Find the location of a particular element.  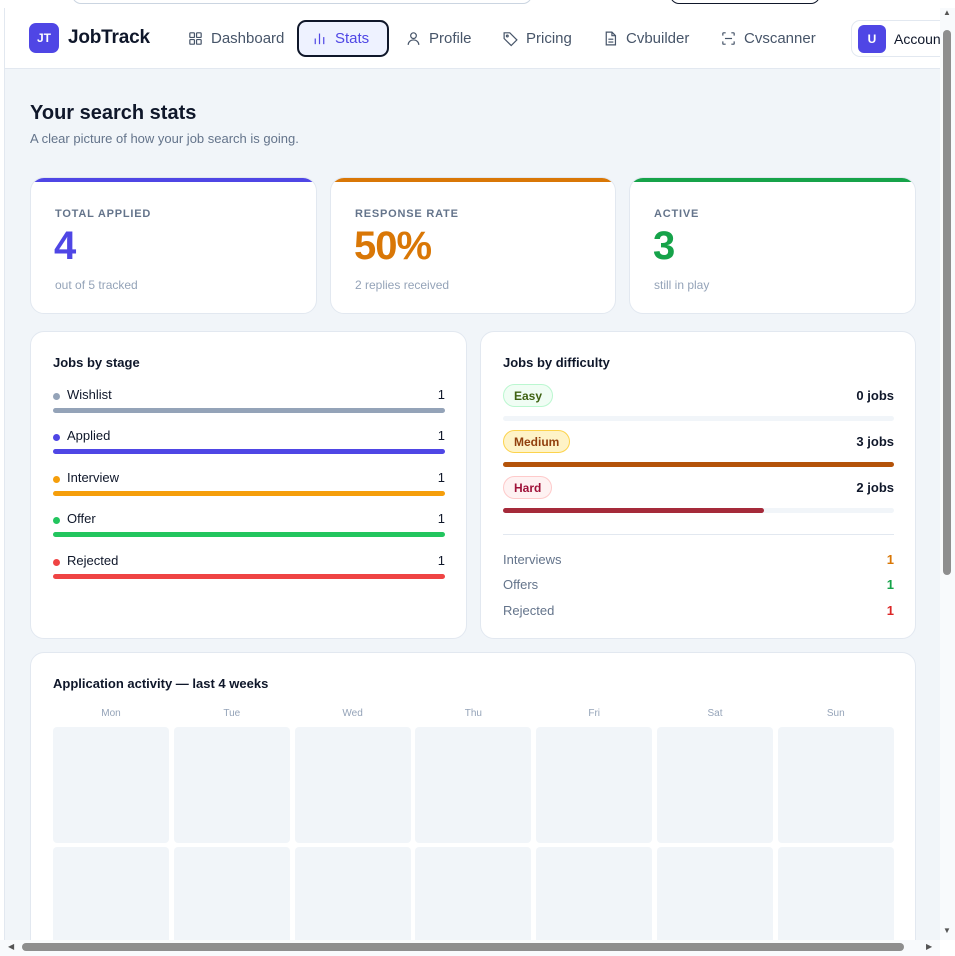

stage-row-applied: Applied 1 is located at coordinates (249, 443).